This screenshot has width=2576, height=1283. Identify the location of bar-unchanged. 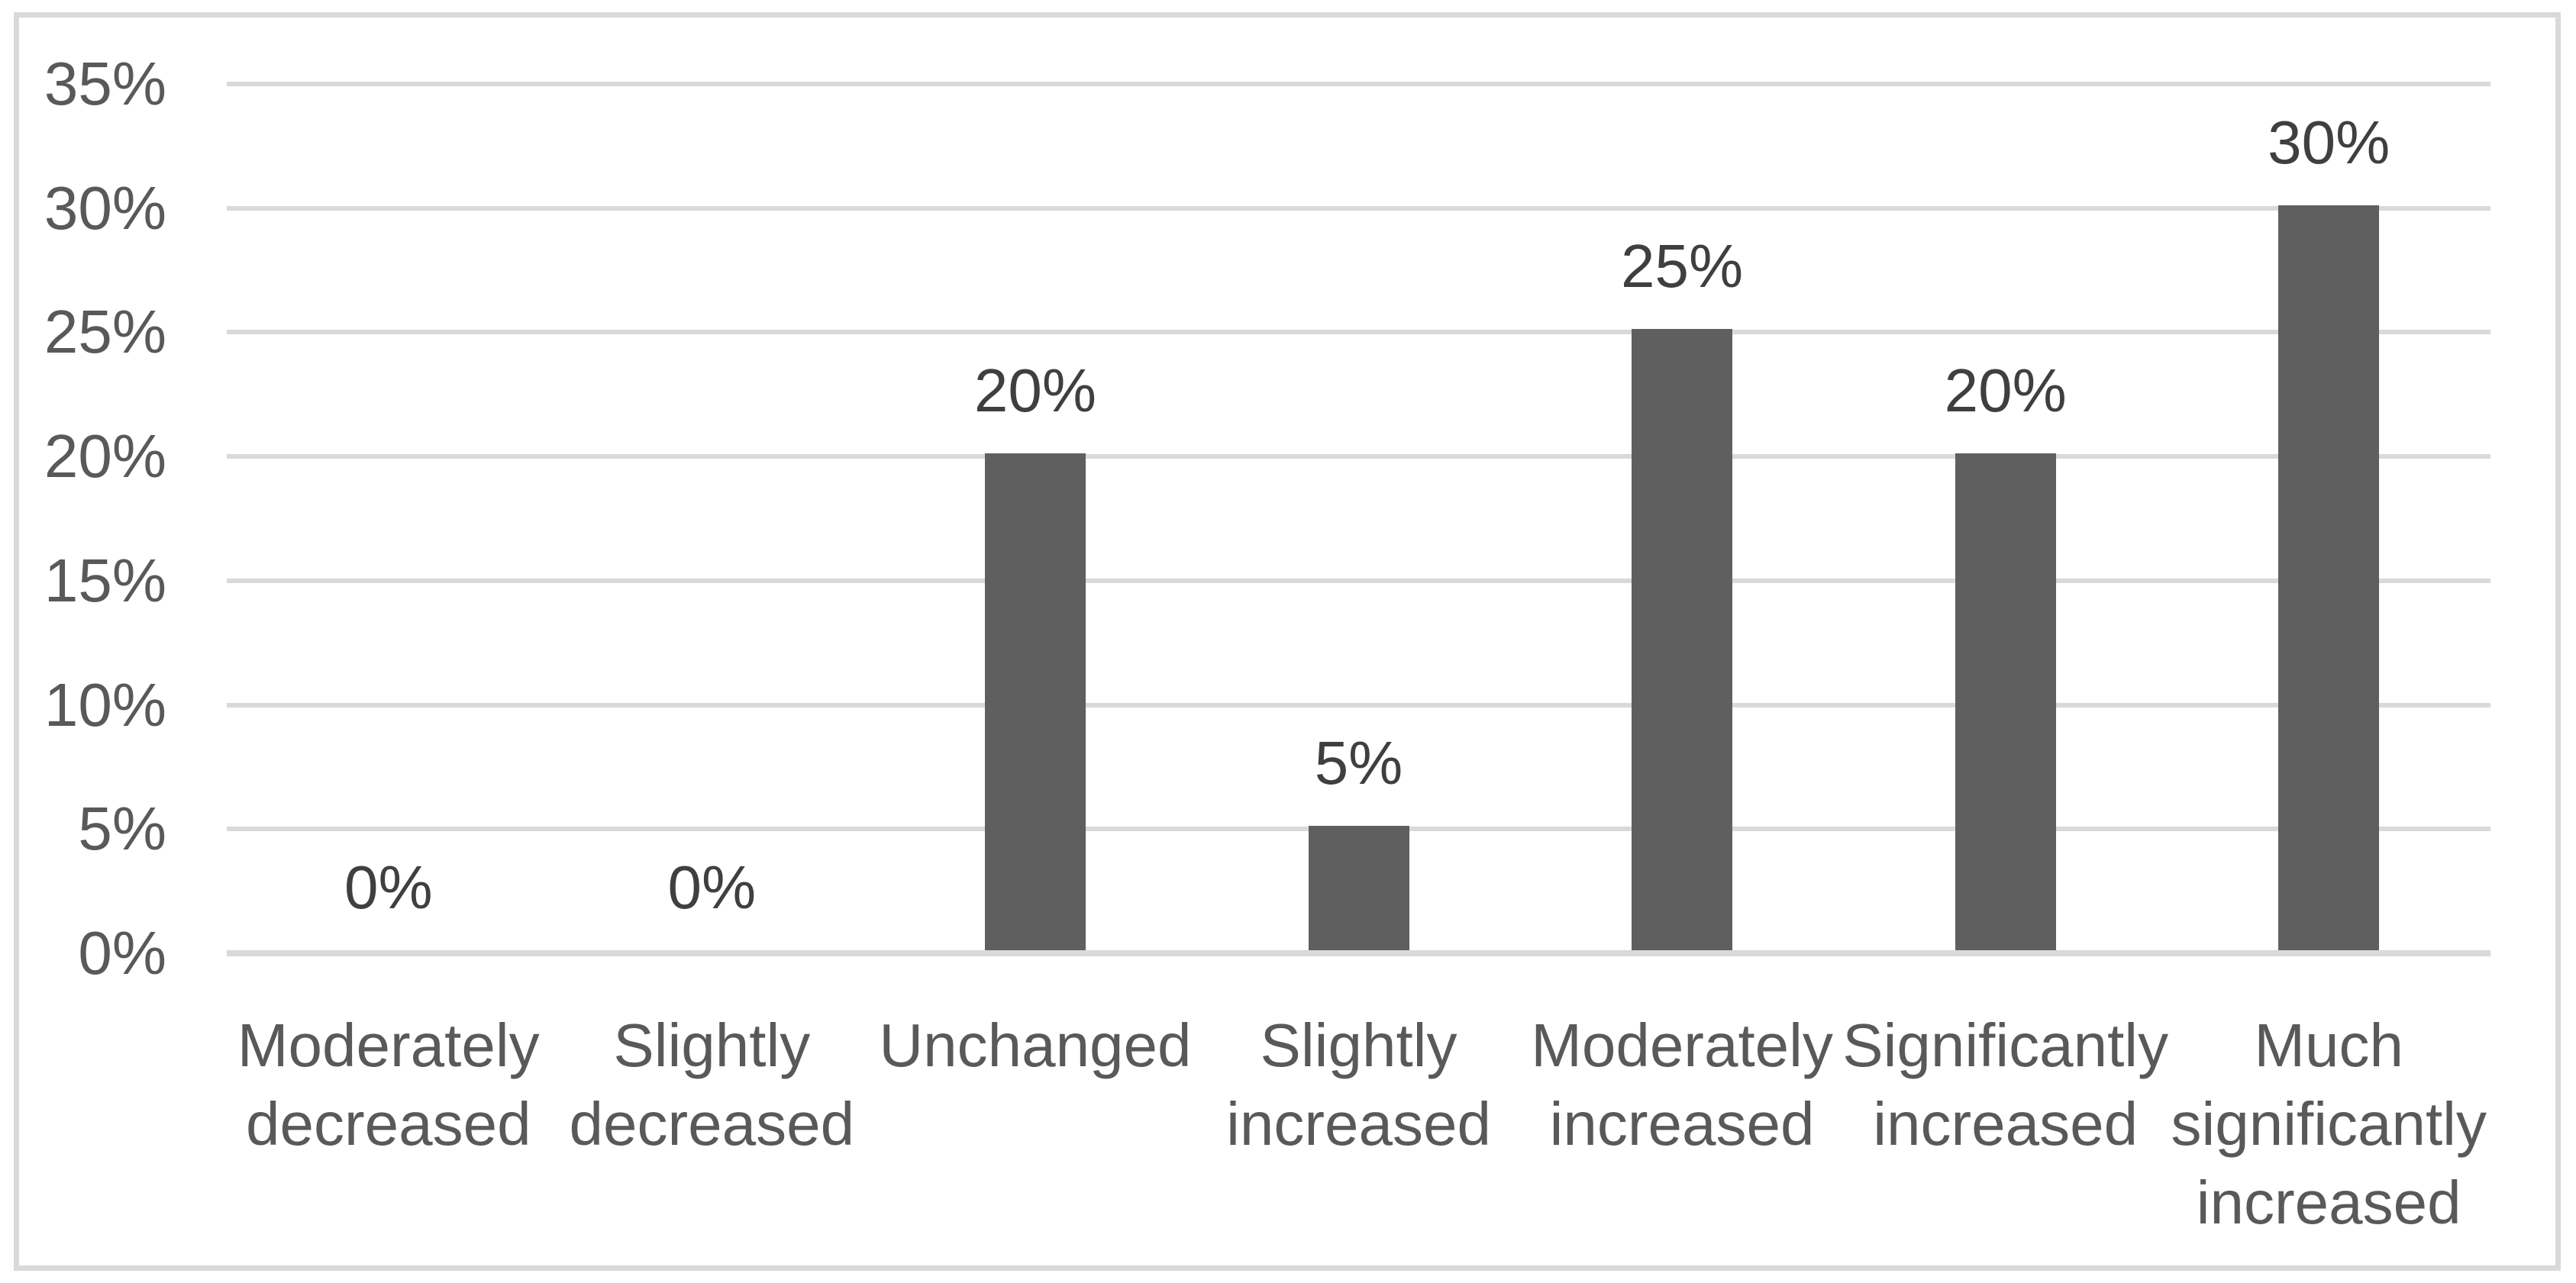
(1035, 701).